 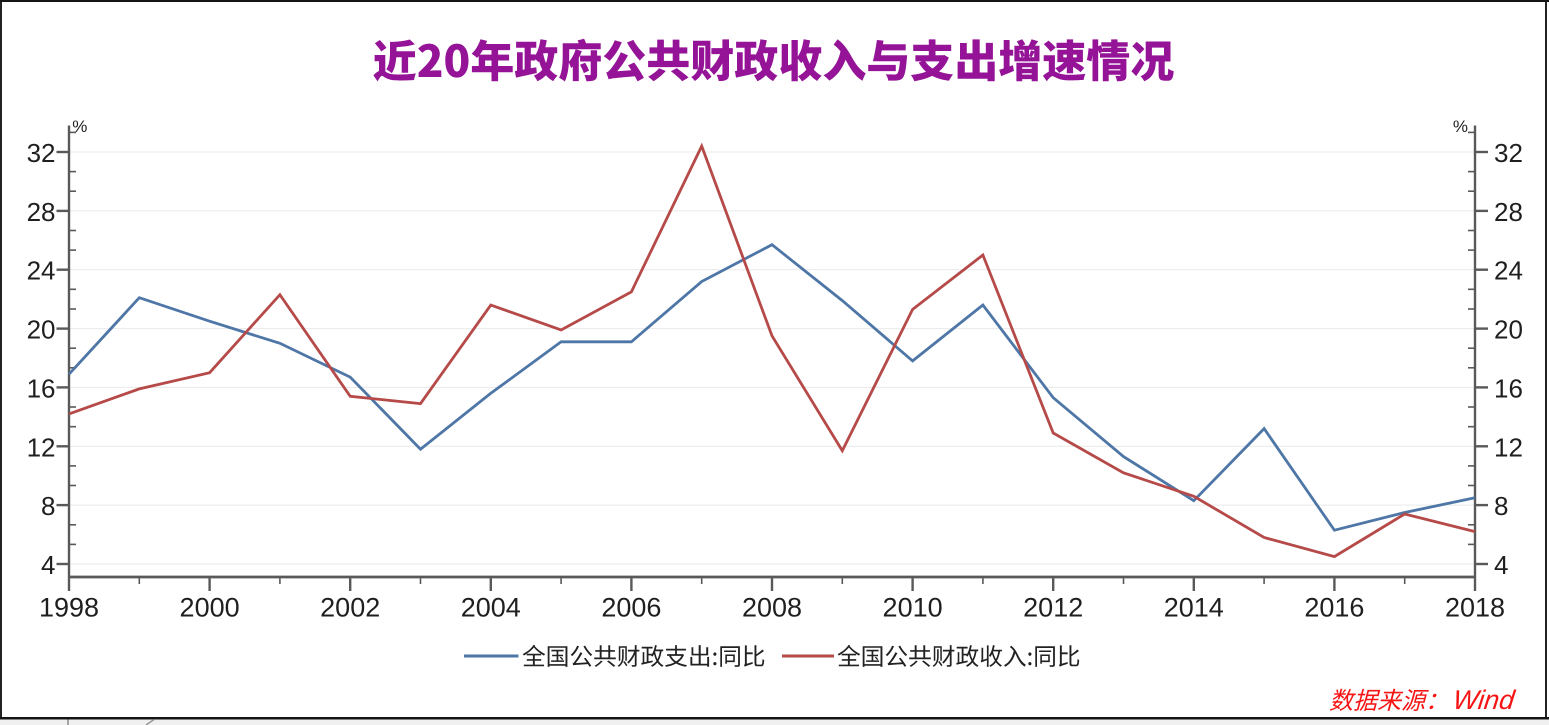 I want to click on svg-text: 2010, so click(x=913, y=608).